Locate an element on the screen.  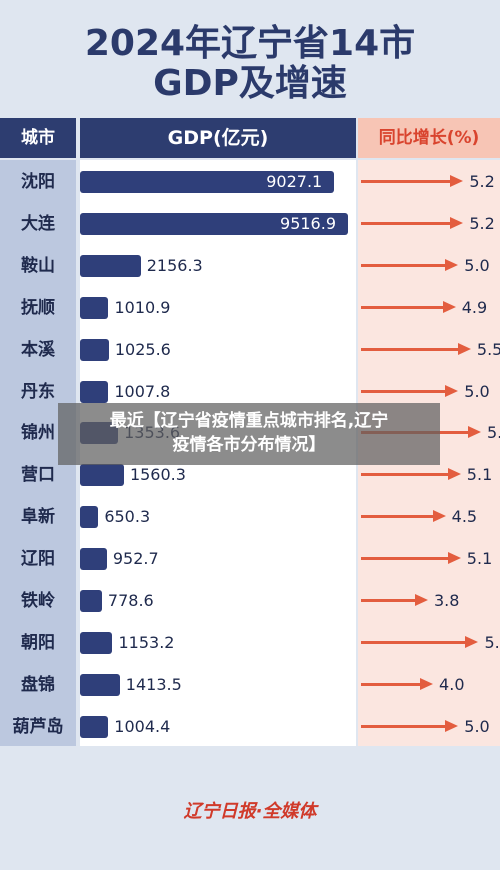
gdp-value-label: 9027.1 is located at coordinates (294, 181).